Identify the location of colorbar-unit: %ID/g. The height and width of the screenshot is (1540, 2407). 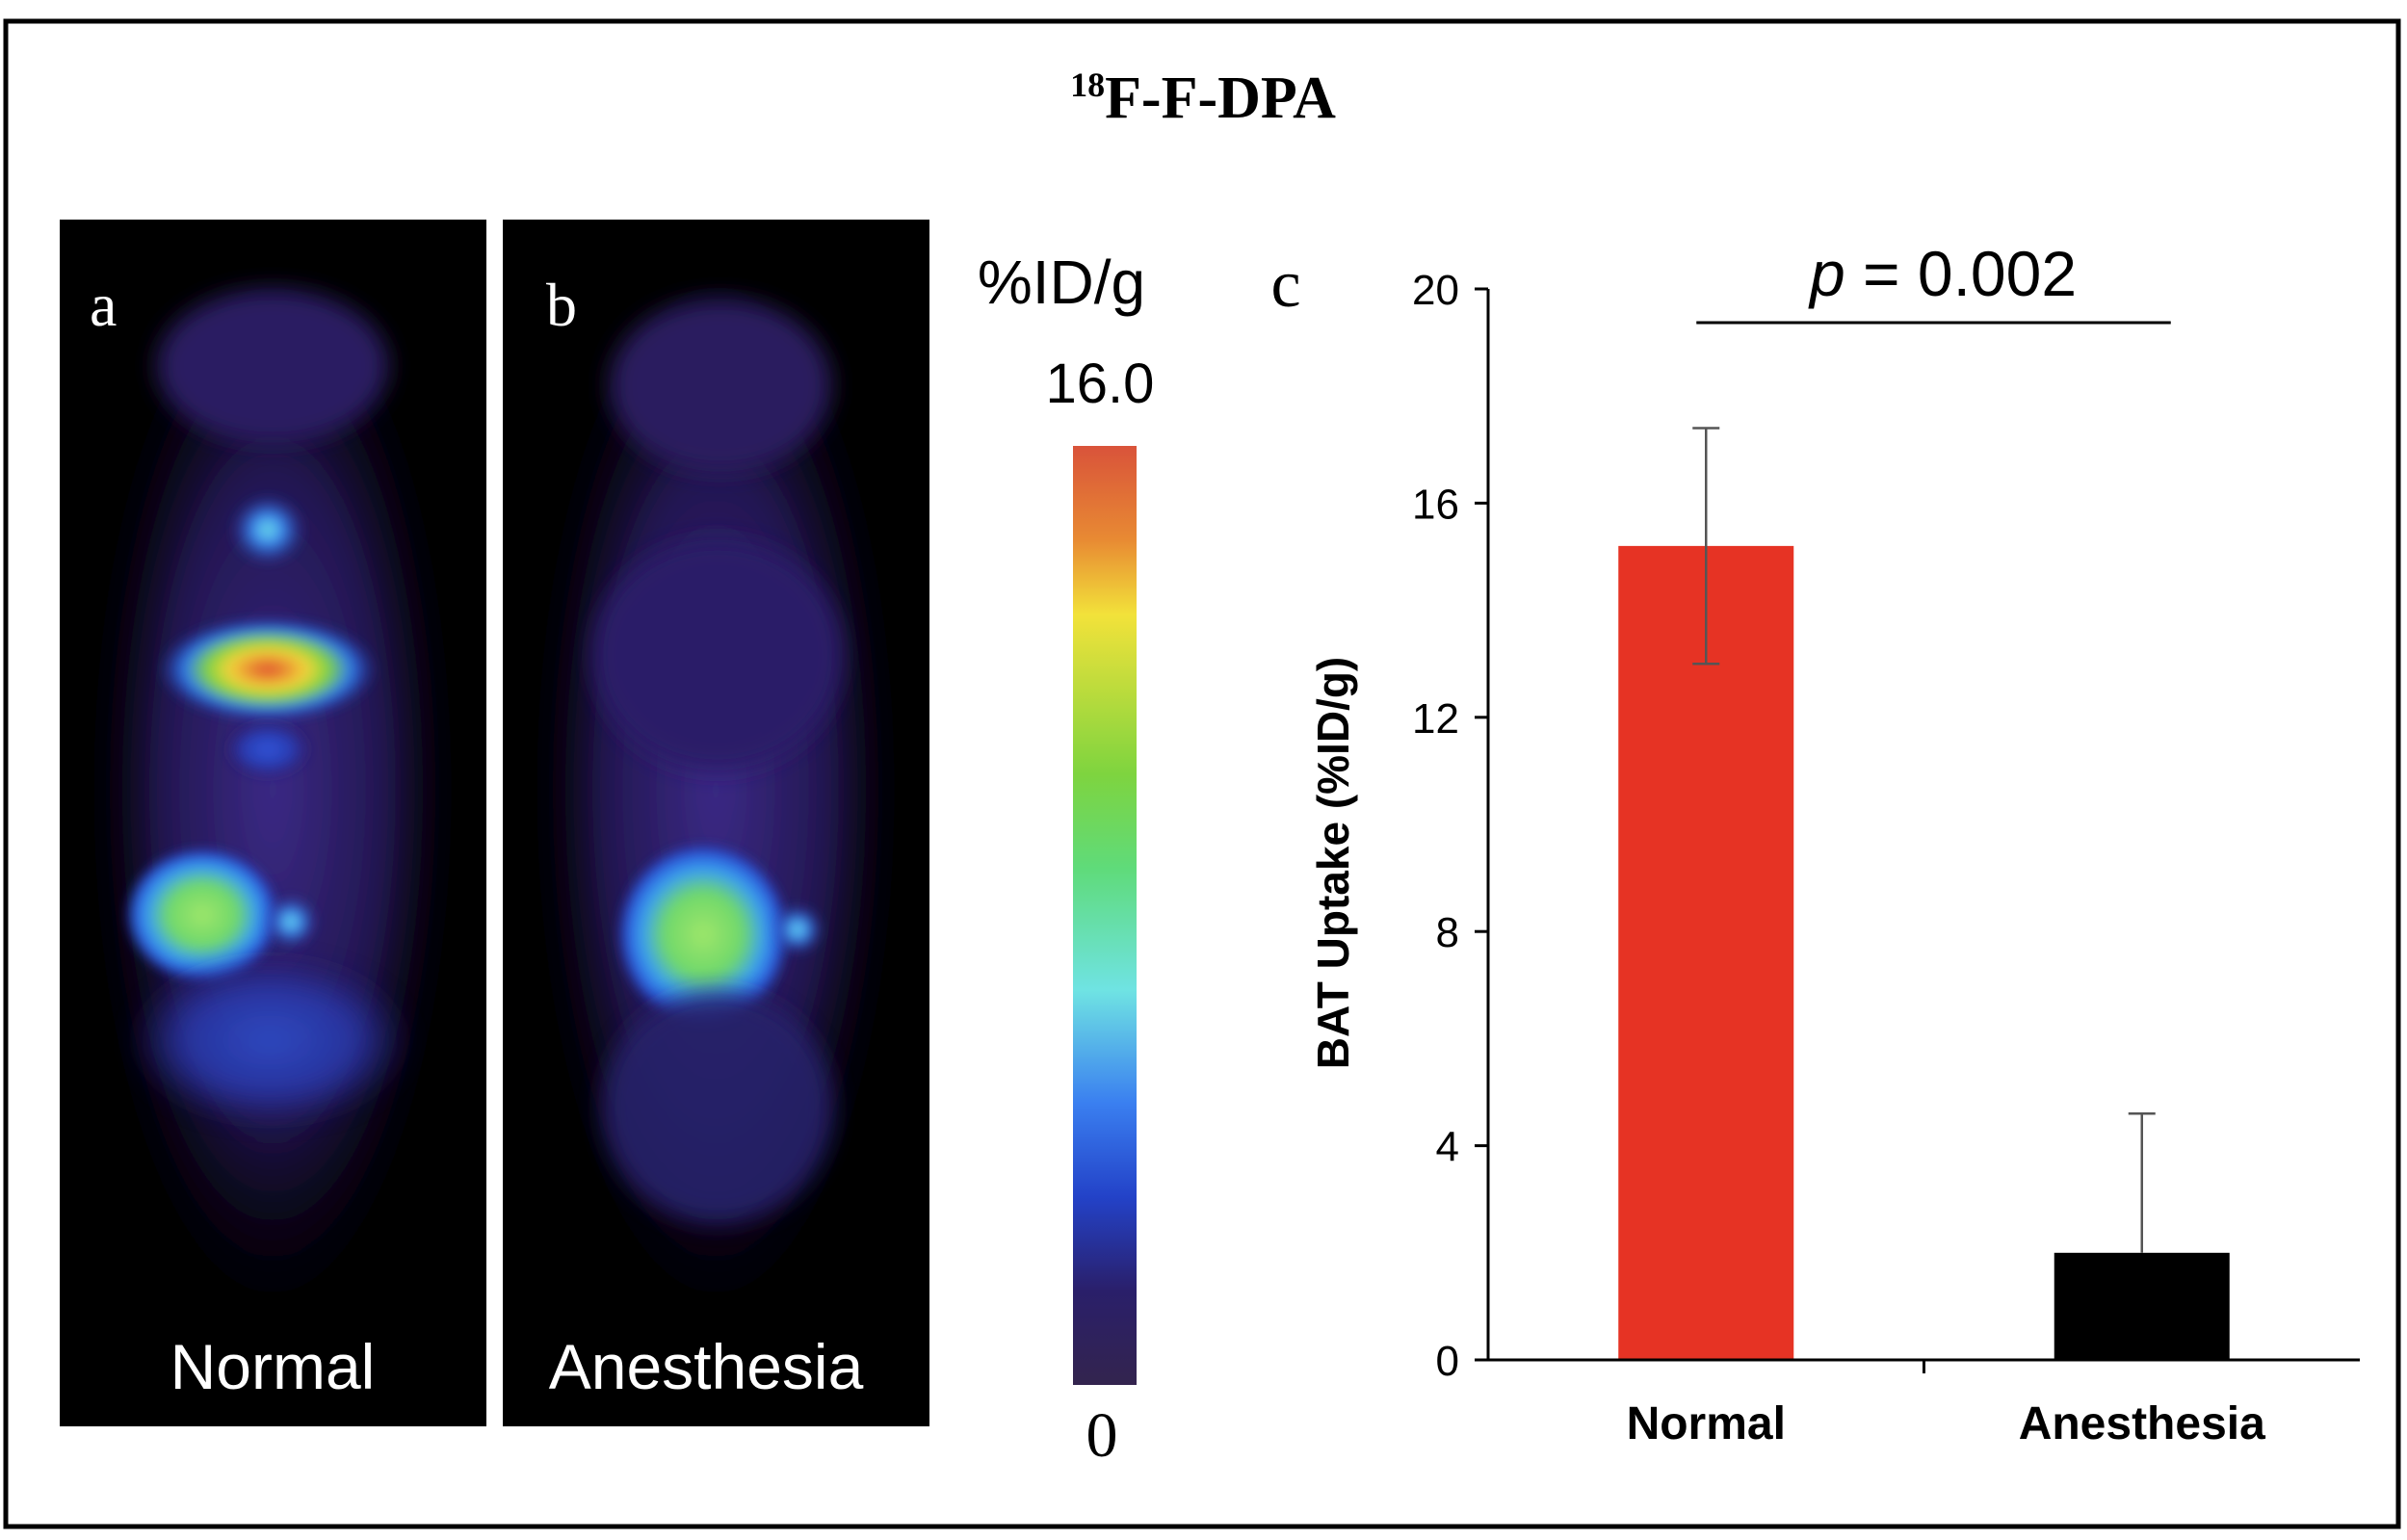
(1061, 282).